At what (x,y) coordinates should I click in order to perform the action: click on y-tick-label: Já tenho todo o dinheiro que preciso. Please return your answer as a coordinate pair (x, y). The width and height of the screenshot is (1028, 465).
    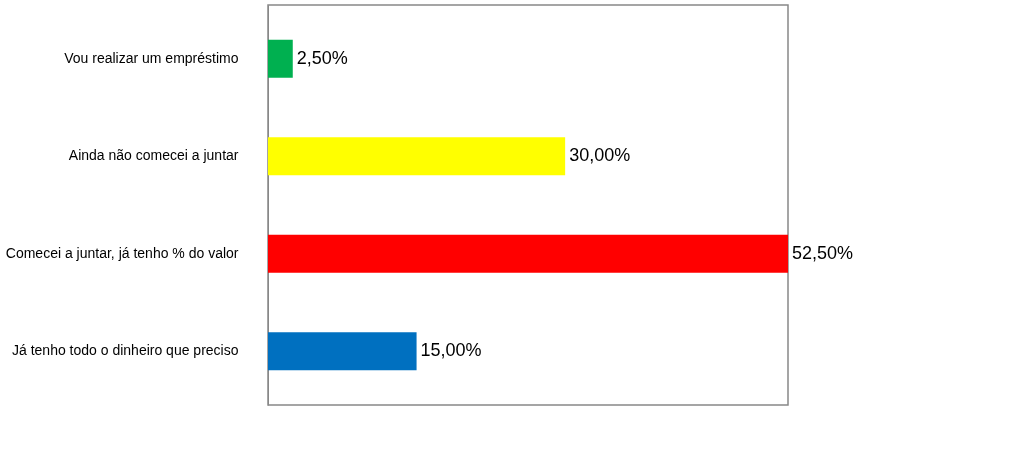
    Looking at the image, I should click on (125, 350).